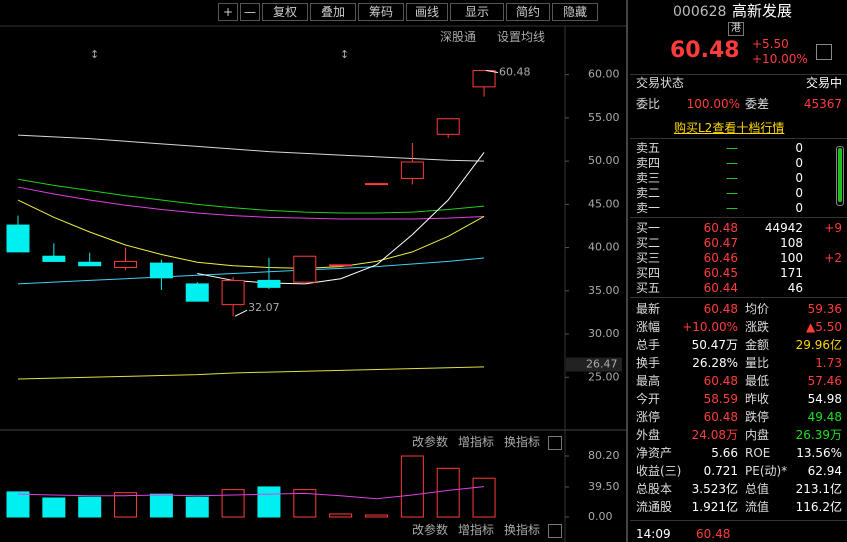 The width and height of the screenshot is (847, 542). What do you see at coordinates (604, 376) in the screenshot?
I see `y-tick-label: 25.00` at bounding box center [604, 376].